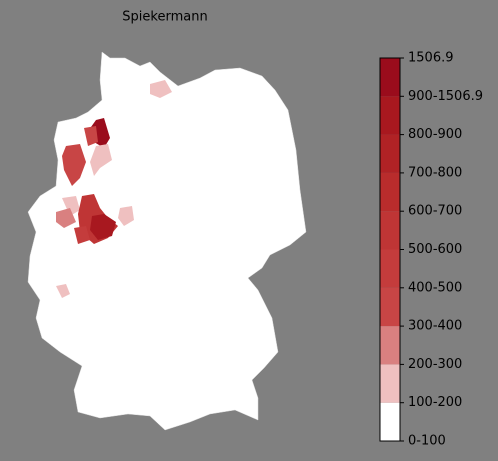 The width and height of the screenshot is (498, 461). Describe the element at coordinates (435, 249) in the screenshot. I see `colorbar-label: 500-600` at that location.